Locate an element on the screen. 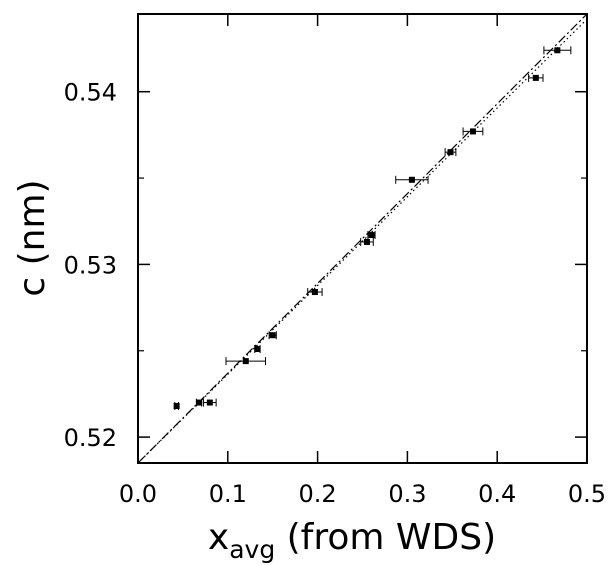 This screenshot has height=565, width=609. x-axis-title-main: x is located at coordinates (218, 537).